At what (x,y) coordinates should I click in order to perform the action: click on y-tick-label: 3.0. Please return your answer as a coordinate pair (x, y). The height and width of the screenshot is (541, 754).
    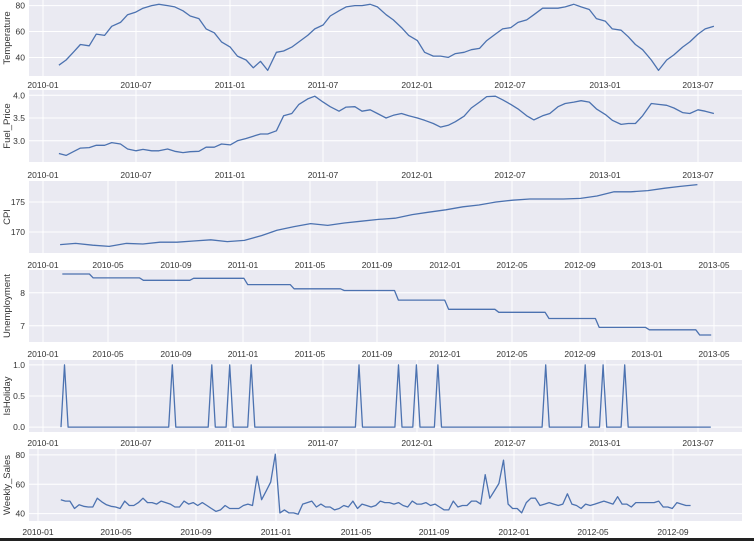
    Looking at the image, I should click on (19, 141).